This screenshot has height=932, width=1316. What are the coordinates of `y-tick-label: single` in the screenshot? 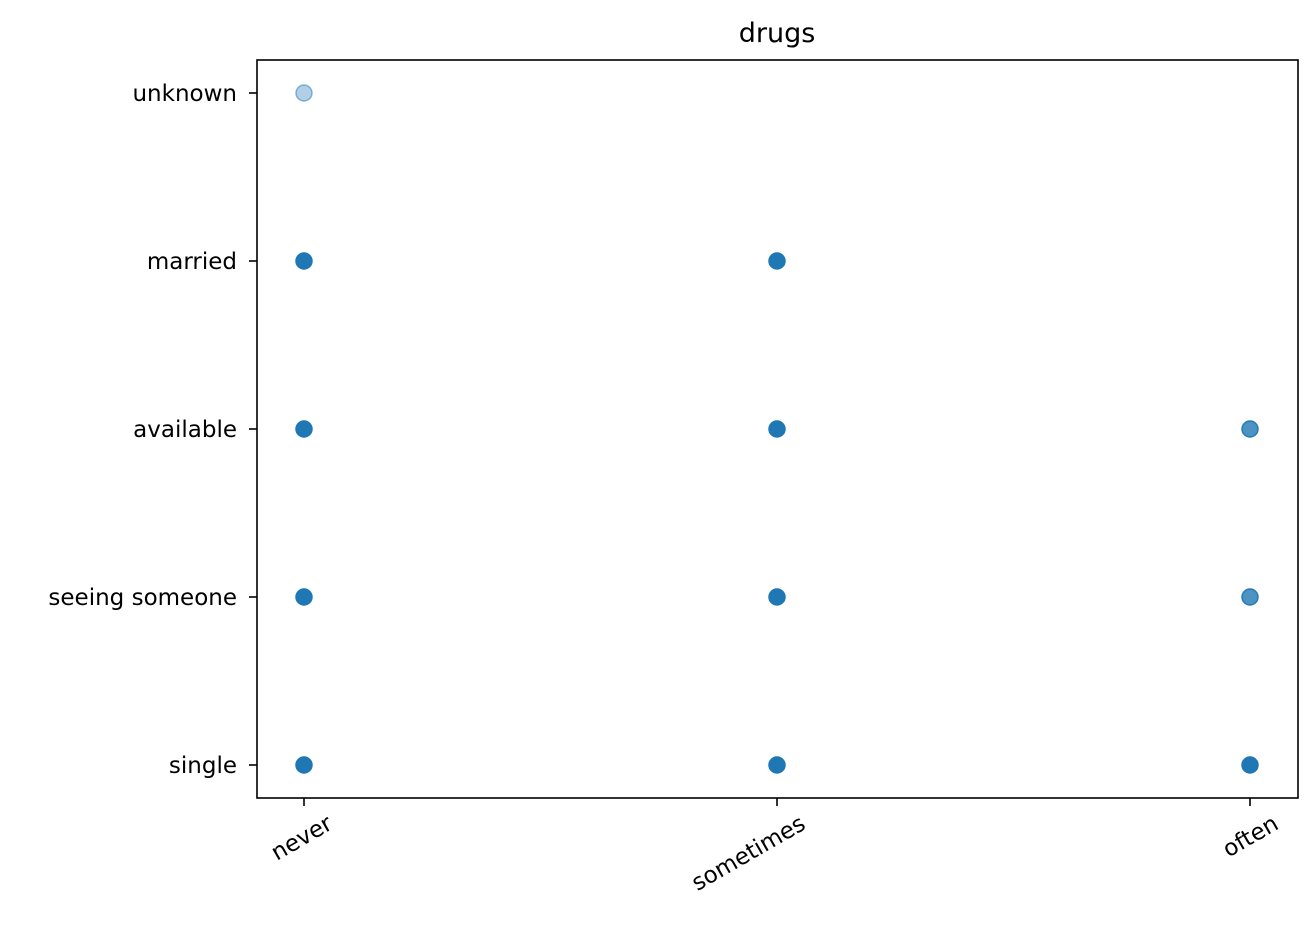 It's located at (203, 766).